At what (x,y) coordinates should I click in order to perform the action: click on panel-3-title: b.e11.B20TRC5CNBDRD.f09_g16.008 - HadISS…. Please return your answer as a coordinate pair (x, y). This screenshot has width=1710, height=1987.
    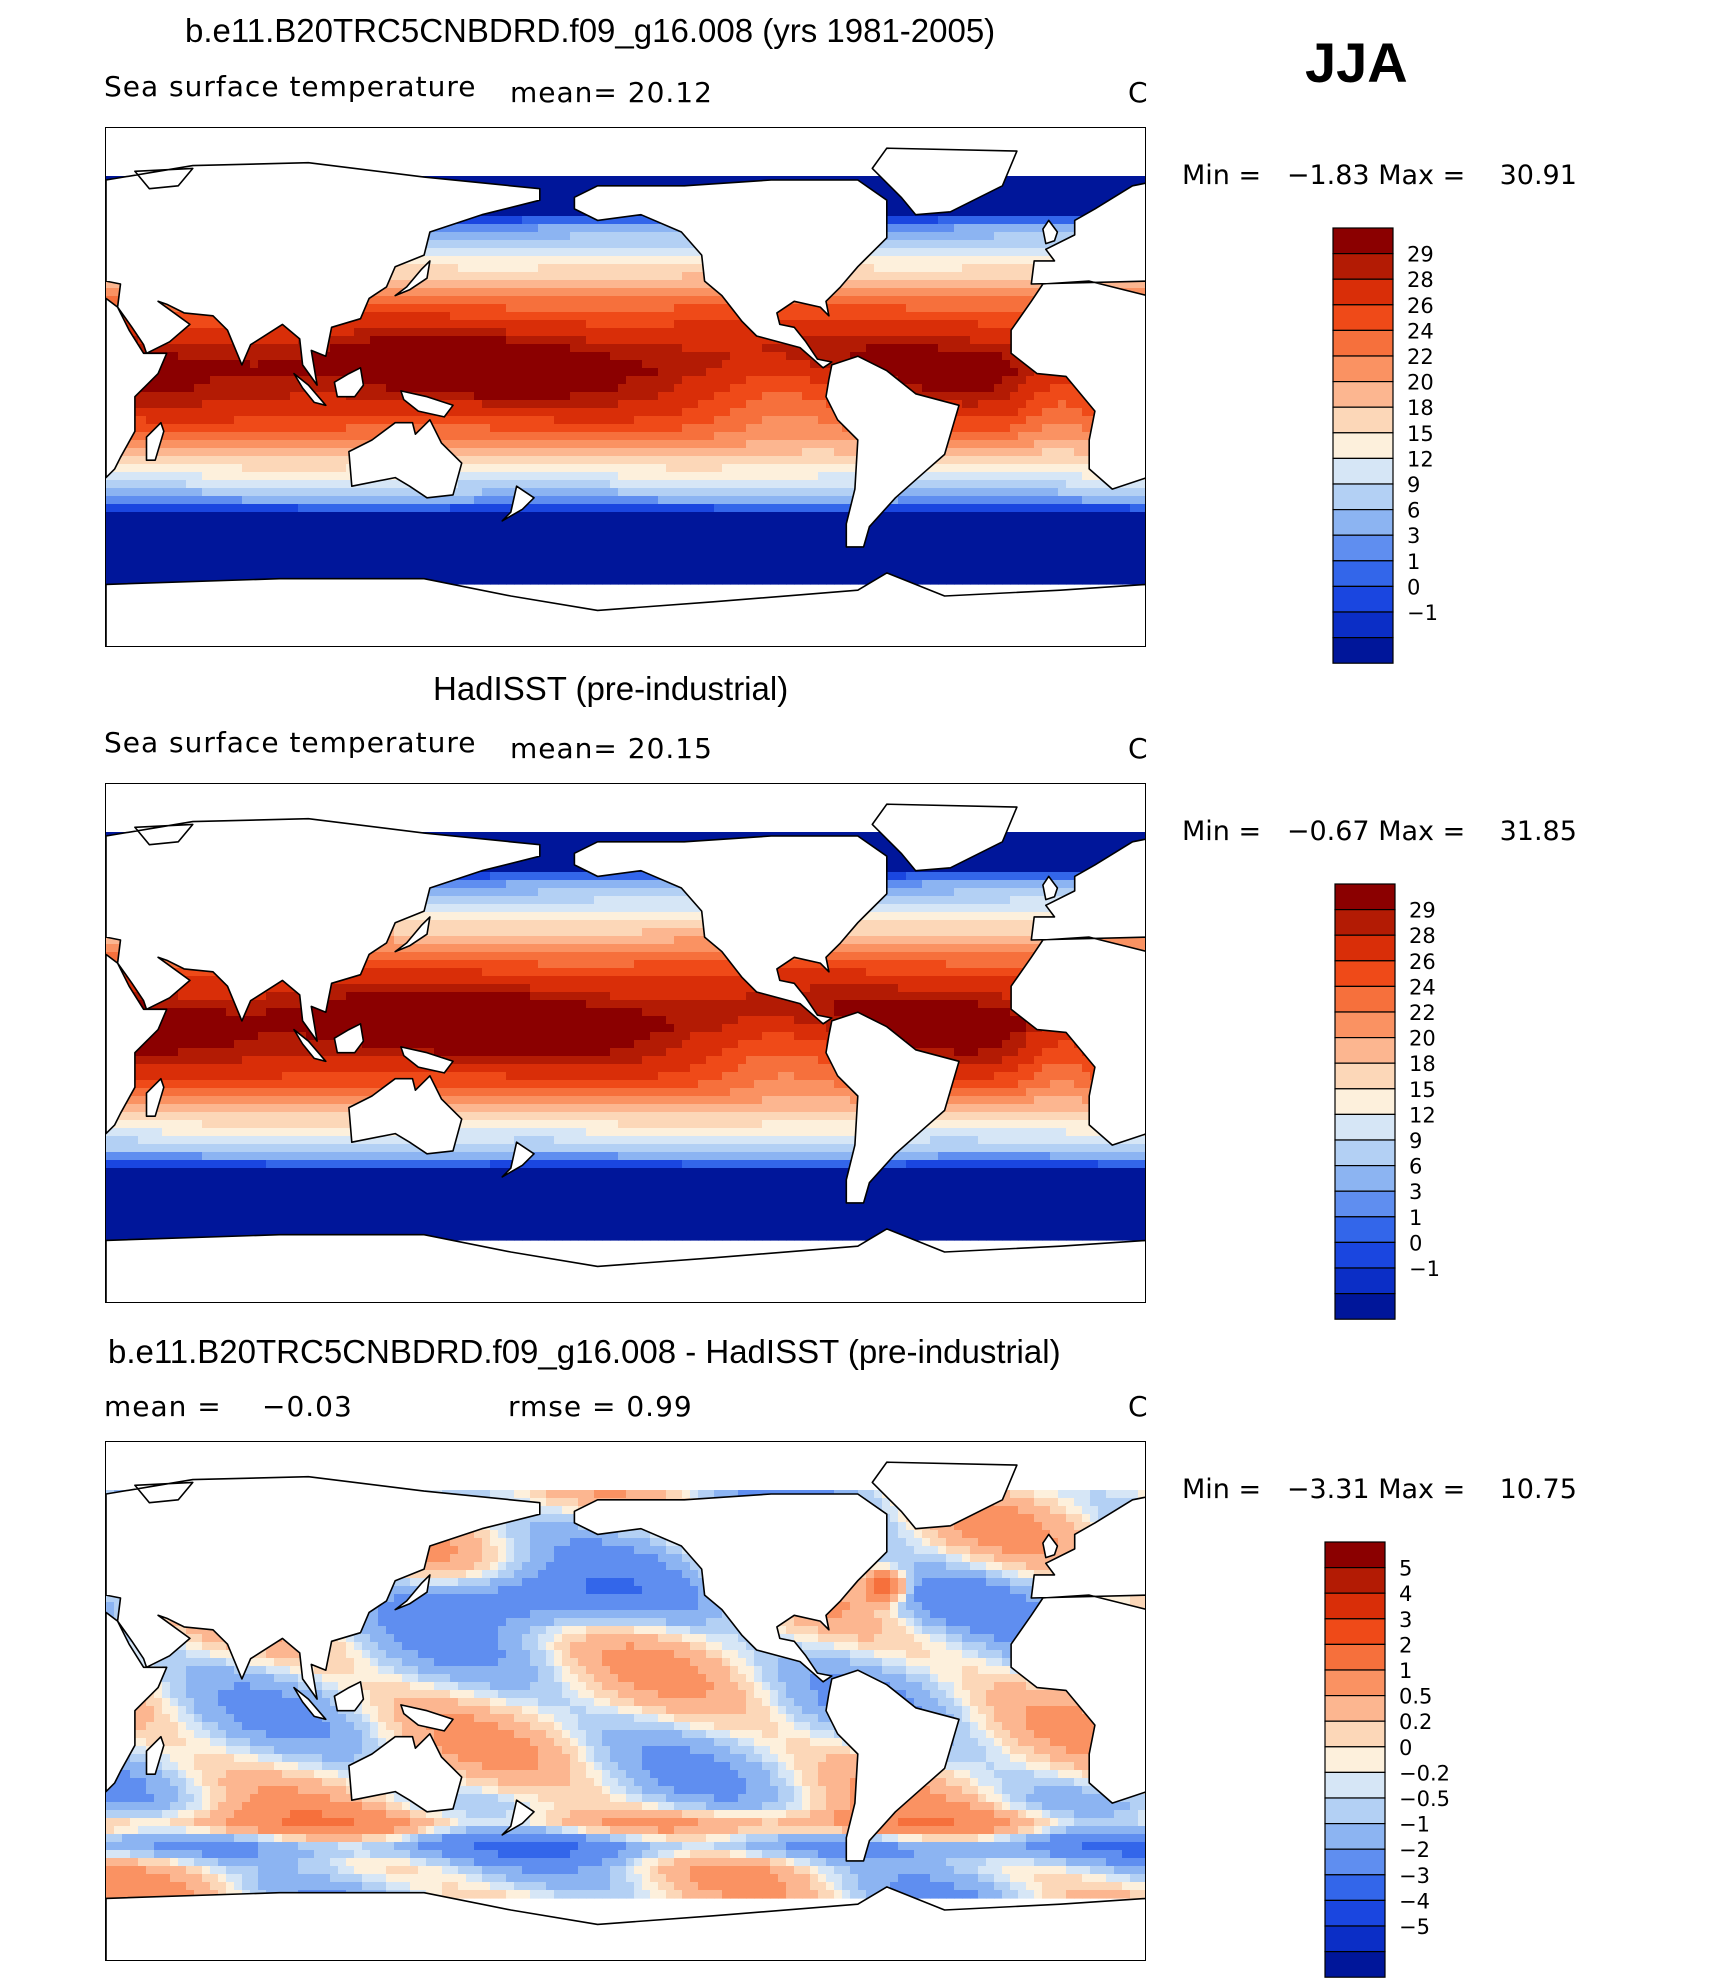
    Looking at the image, I should click on (584, 1352).